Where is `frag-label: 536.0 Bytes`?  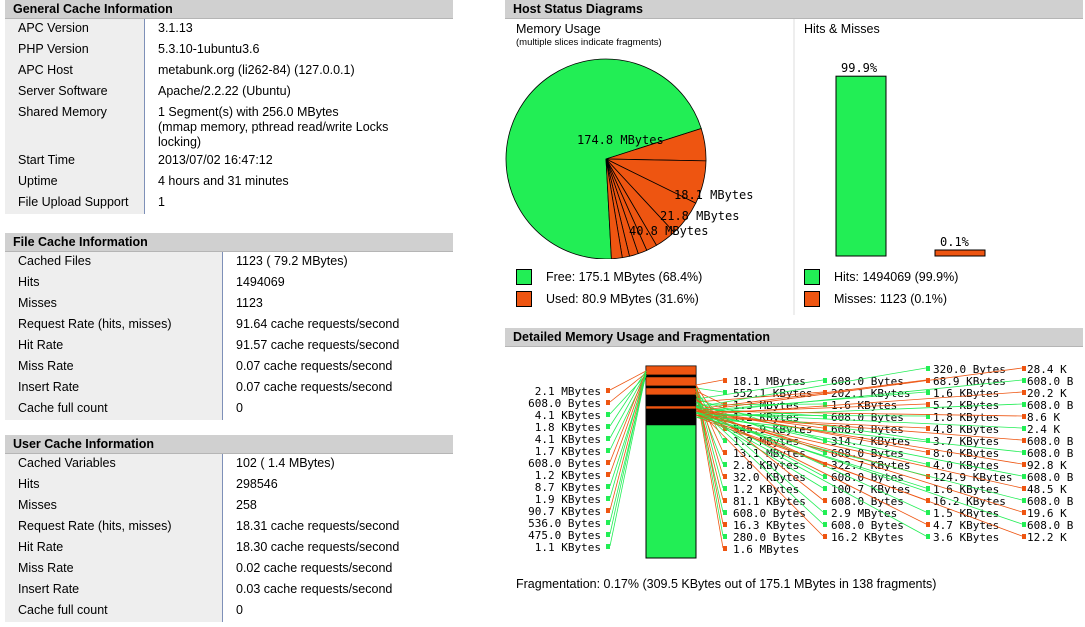 frag-label: 536.0 Bytes is located at coordinates (564, 523).